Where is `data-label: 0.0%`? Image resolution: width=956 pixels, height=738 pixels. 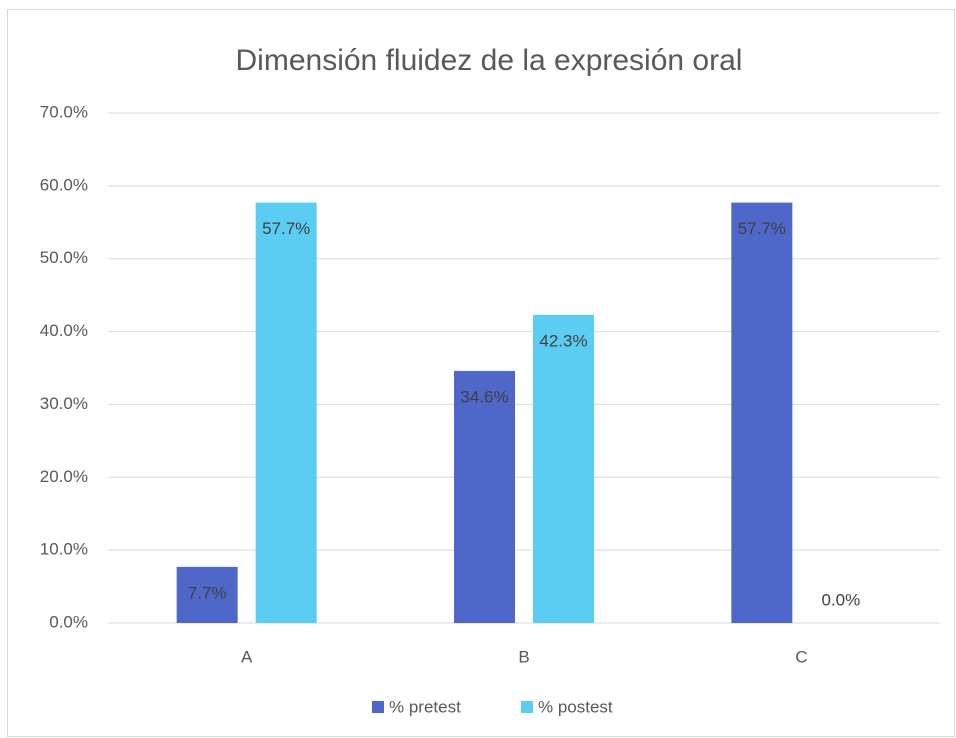 data-label: 0.0% is located at coordinates (840, 599).